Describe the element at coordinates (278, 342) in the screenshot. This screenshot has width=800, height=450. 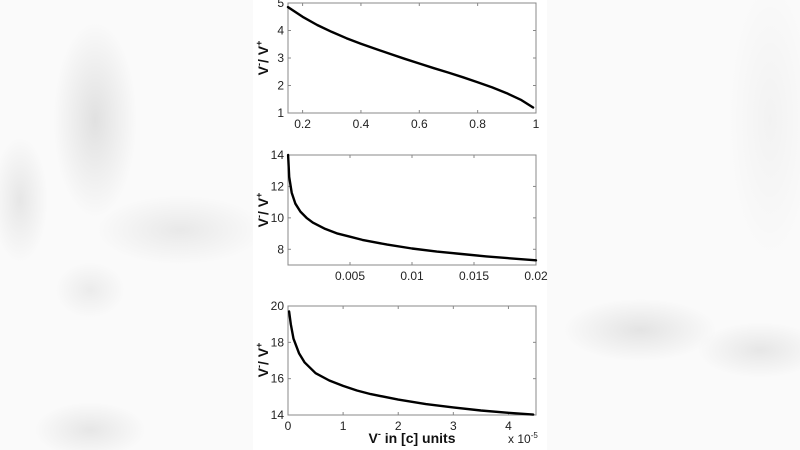
I see `y-tick-label: 18` at that location.